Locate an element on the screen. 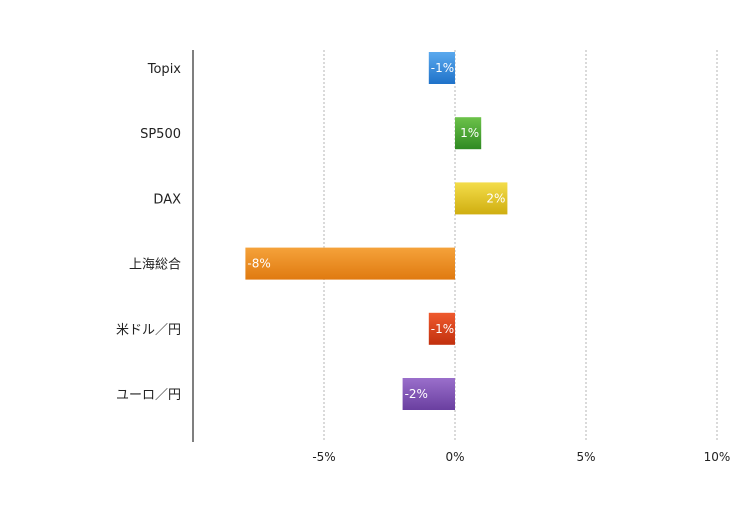 The width and height of the screenshot is (750, 510). tick-label: 10% is located at coordinates (717, 457).